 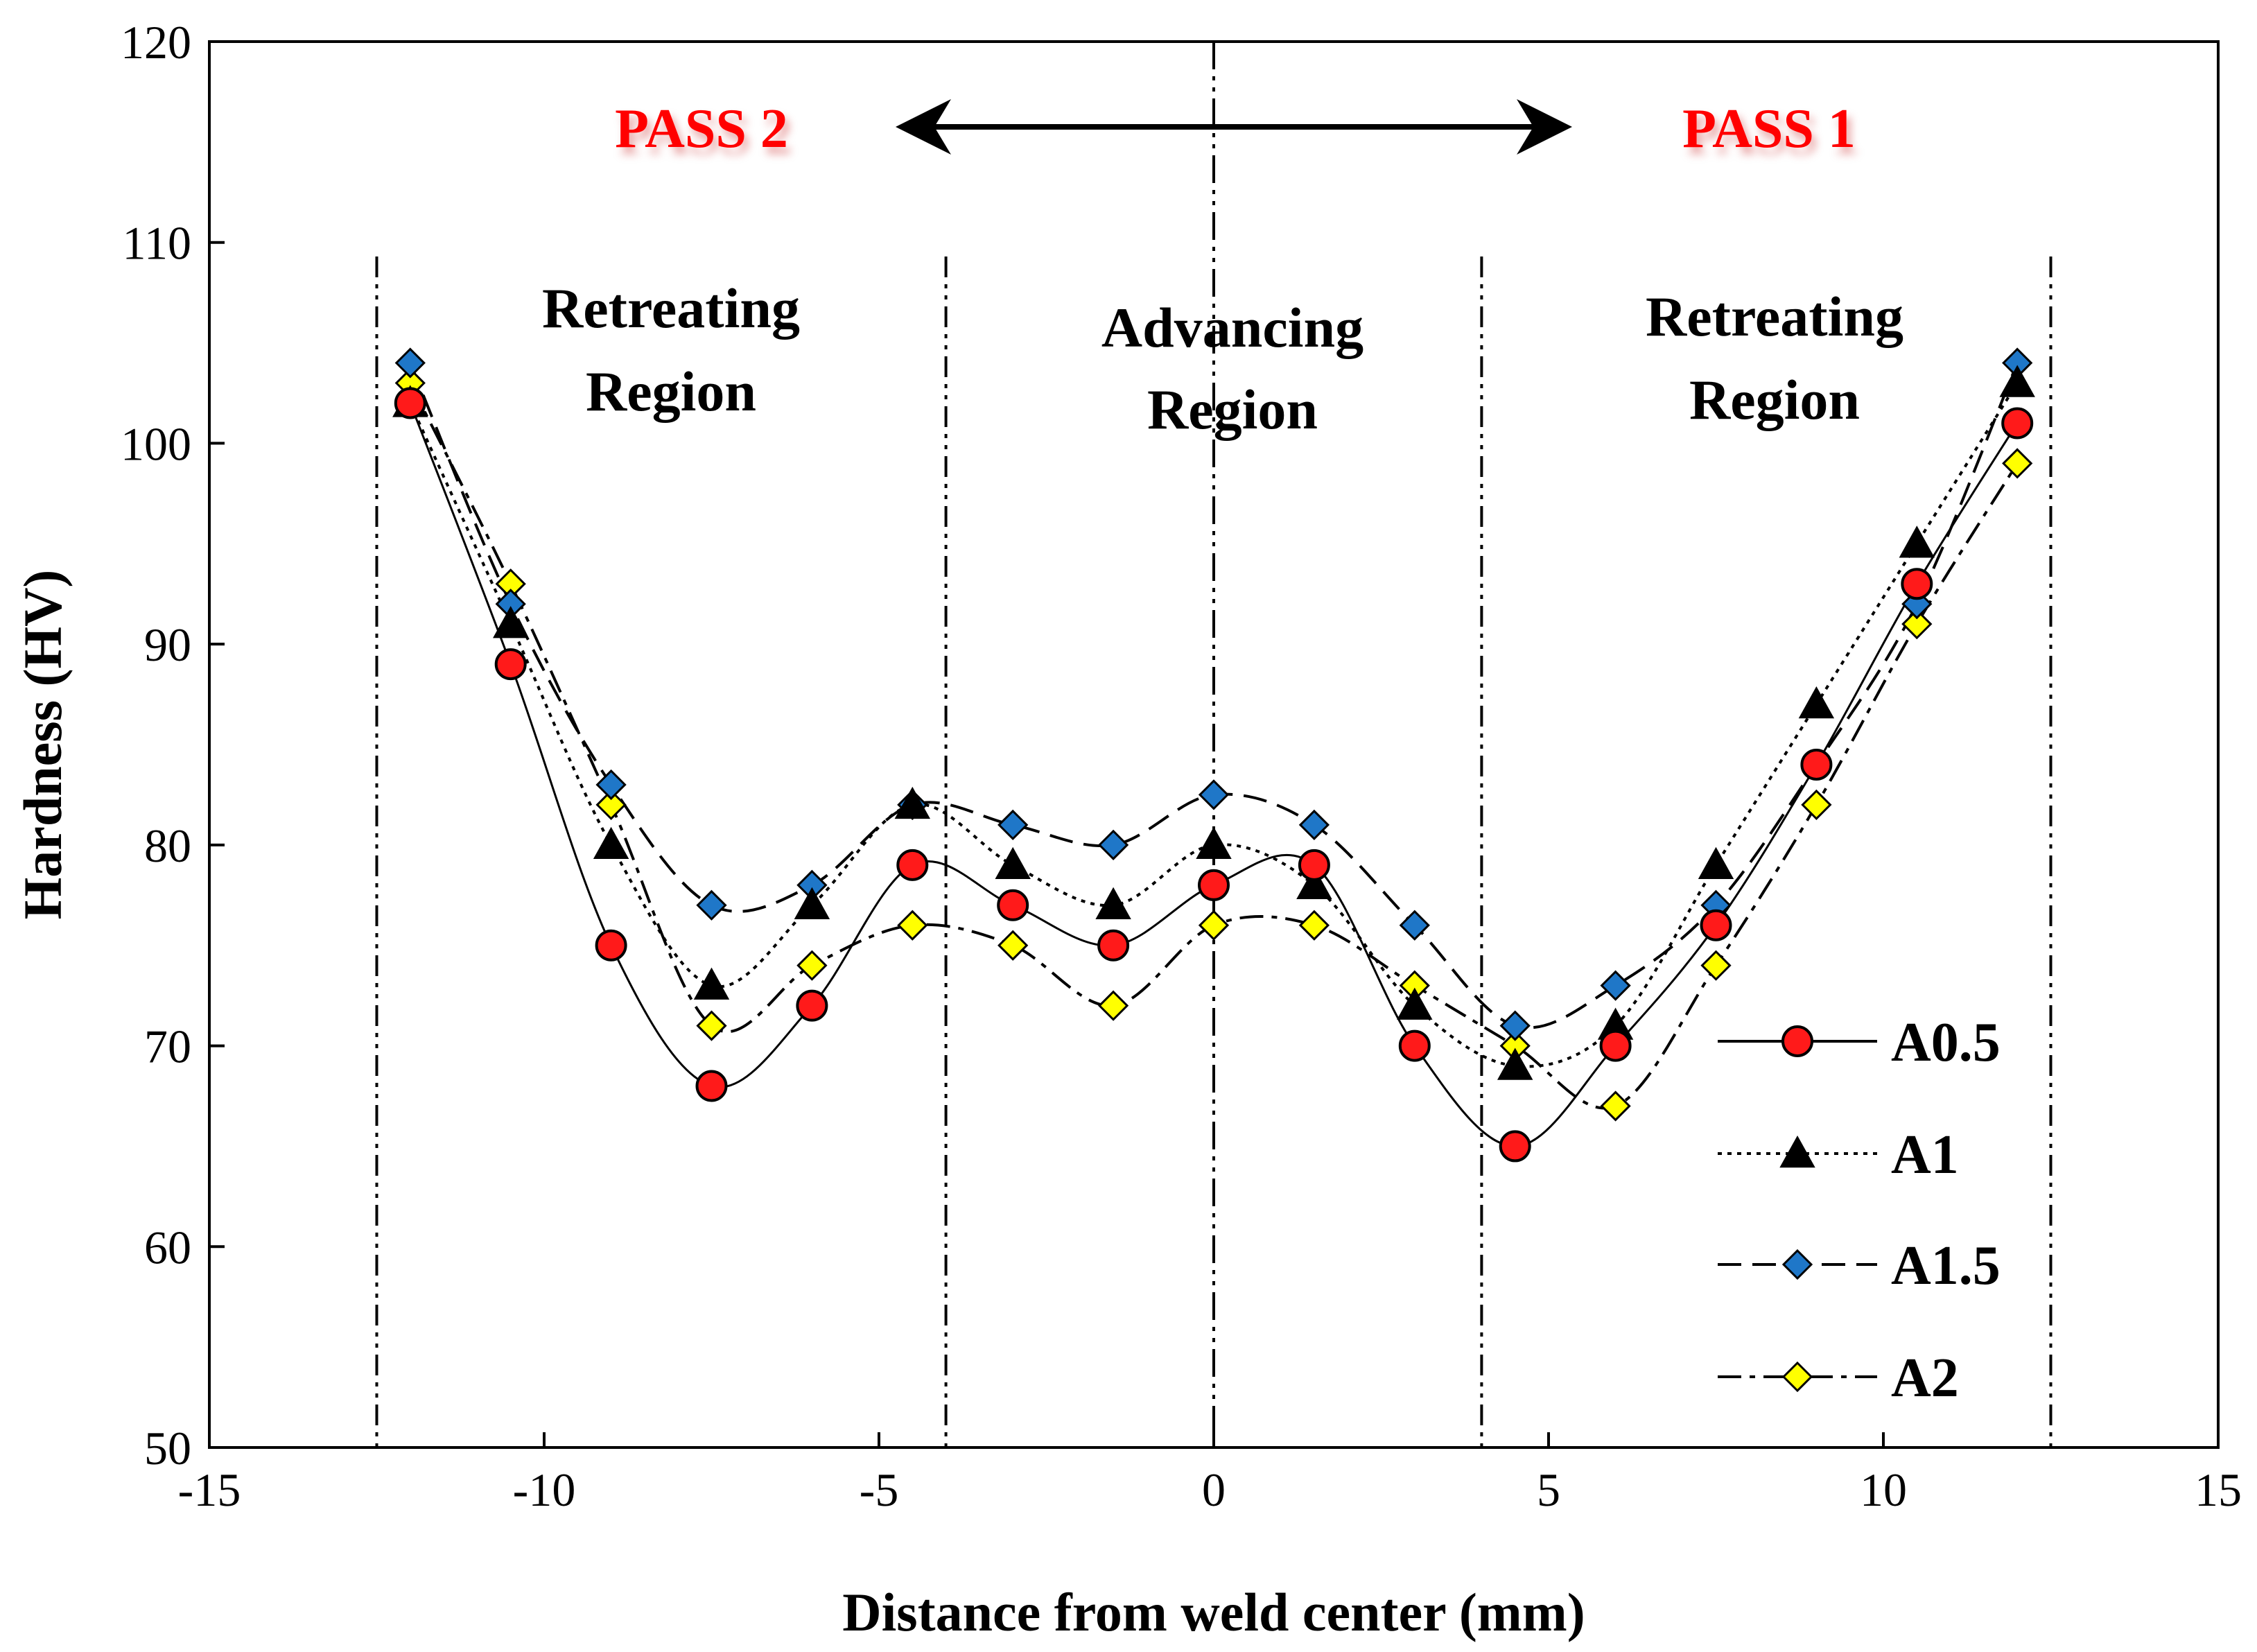 I want to click on legend-label-A0.5: A0.5, so click(x=1946, y=1042).